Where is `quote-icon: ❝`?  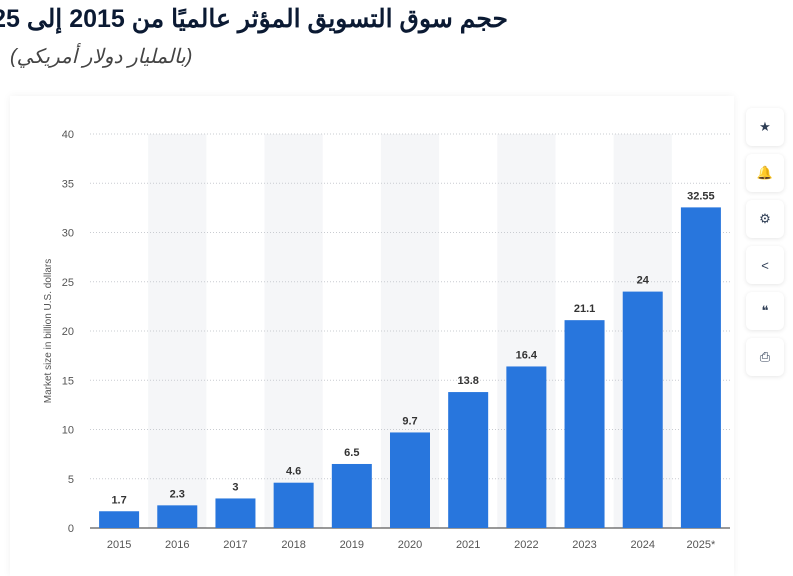 quote-icon: ❝ is located at coordinates (765, 310).